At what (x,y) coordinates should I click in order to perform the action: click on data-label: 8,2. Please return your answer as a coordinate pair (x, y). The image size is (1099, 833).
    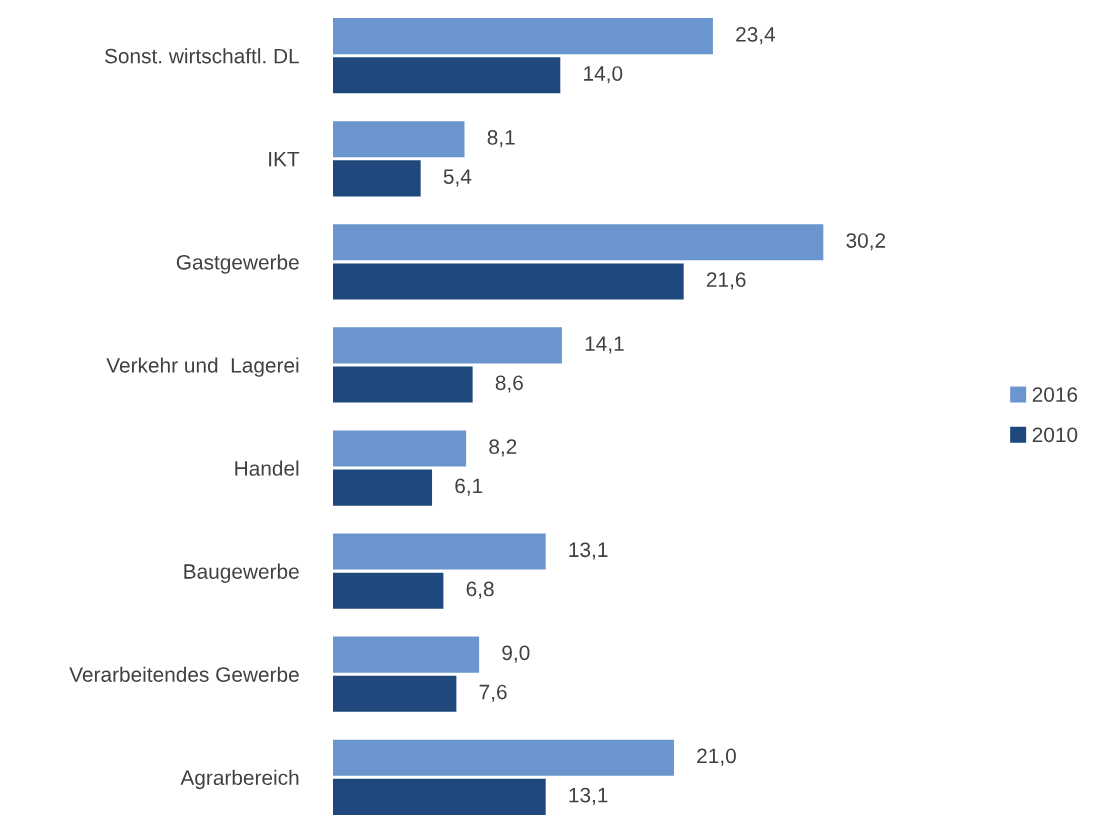
    Looking at the image, I should click on (503, 448).